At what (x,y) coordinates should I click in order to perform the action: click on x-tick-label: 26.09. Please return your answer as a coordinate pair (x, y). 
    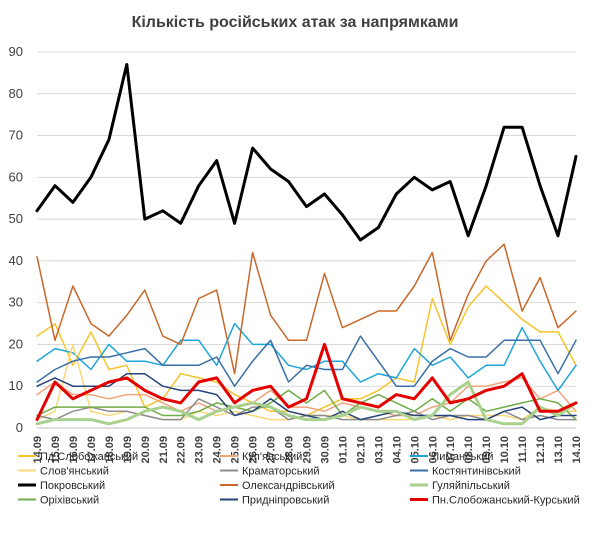
    Looking at the image, I should click on (254, 450).